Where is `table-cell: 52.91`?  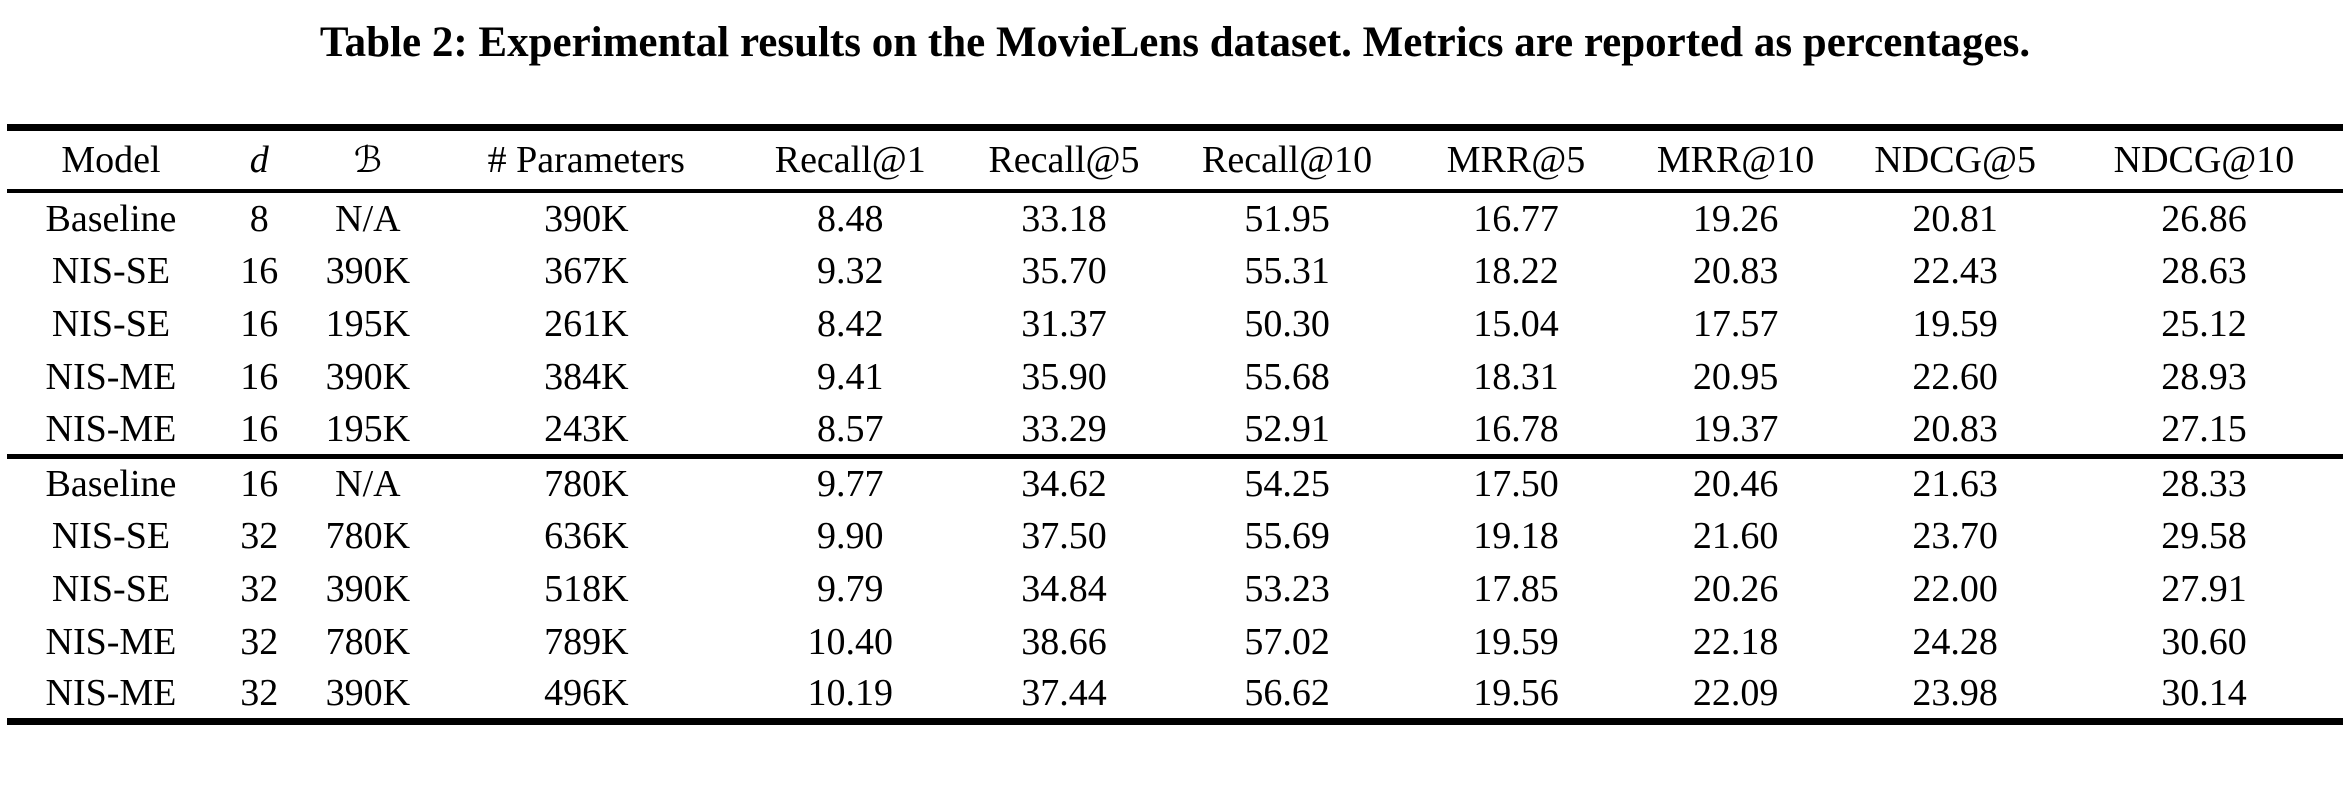 table-cell: 52.91 is located at coordinates (1287, 428).